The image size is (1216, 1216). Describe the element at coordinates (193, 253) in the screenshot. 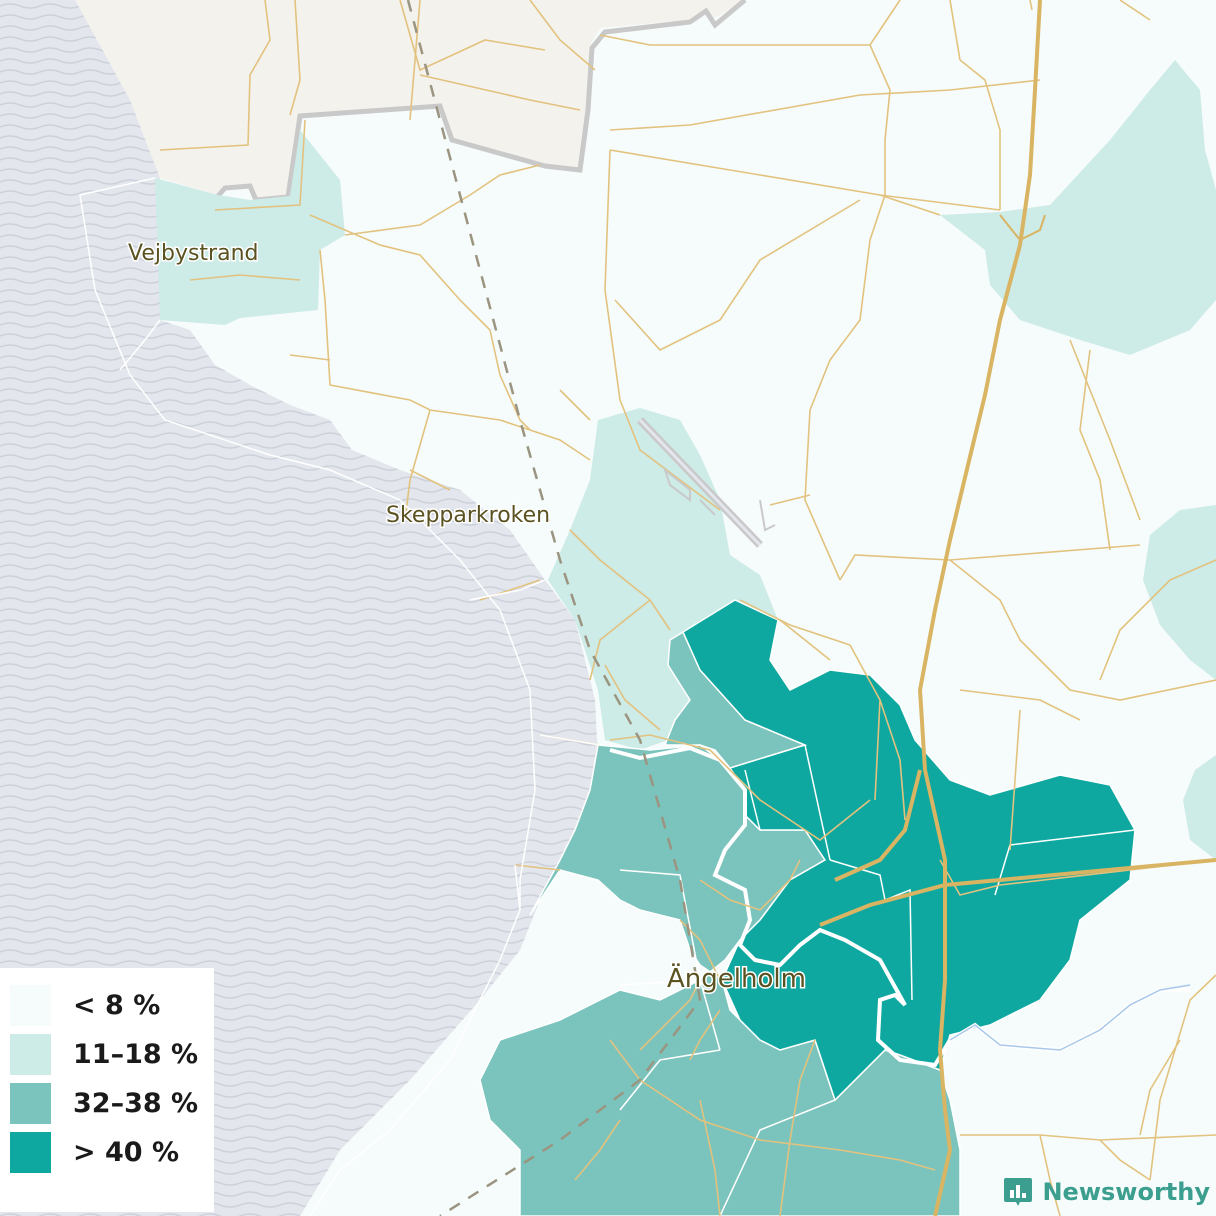

I see `place-label-vejbystrand: Vejbystrand` at that location.